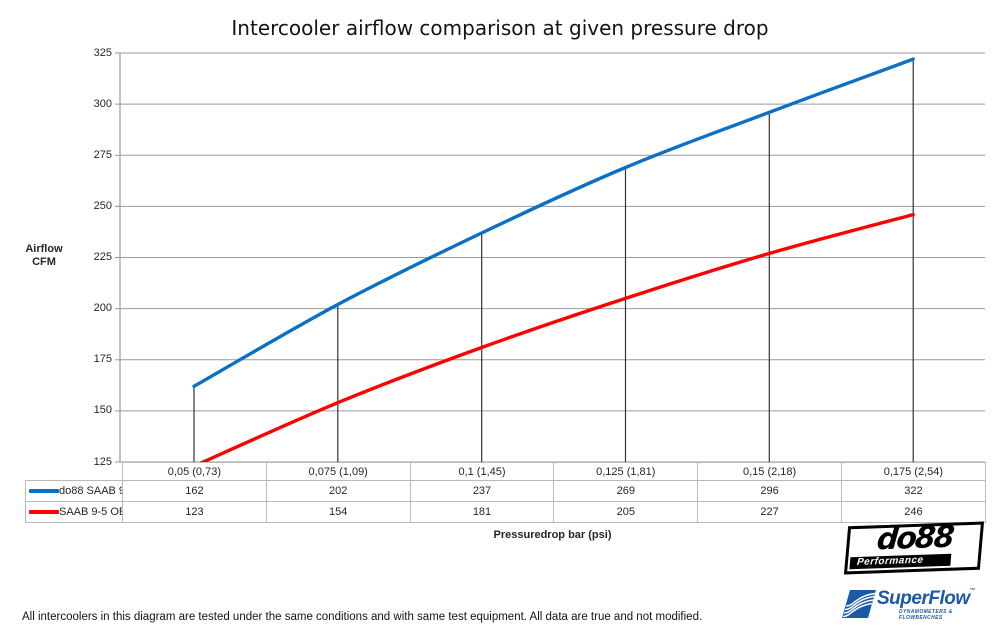 The image size is (1000, 643). What do you see at coordinates (102, 308) in the screenshot?
I see `y-tick-label: 200` at bounding box center [102, 308].